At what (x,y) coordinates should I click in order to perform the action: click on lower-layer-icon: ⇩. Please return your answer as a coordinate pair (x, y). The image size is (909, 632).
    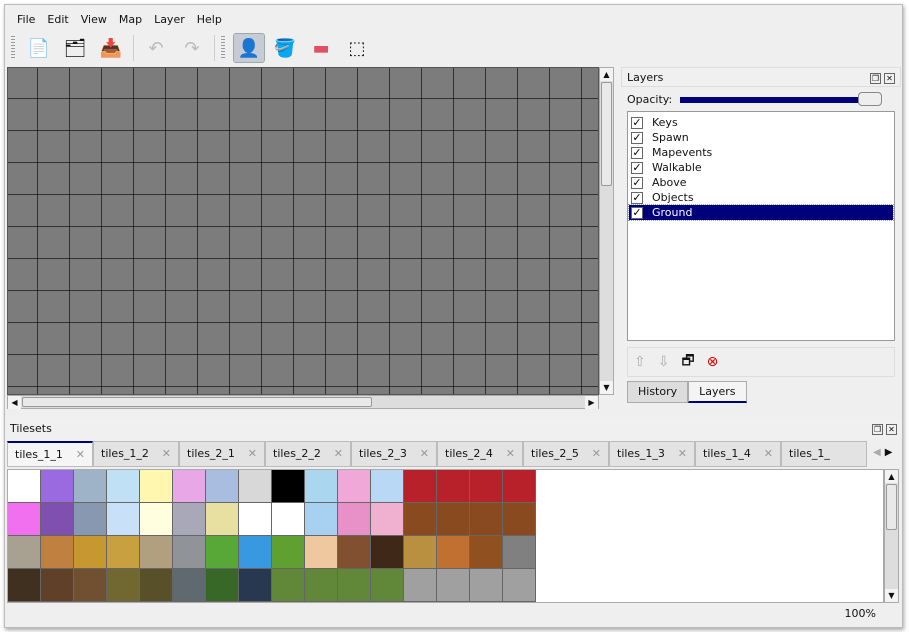
    Looking at the image, I should click on (663, 362).